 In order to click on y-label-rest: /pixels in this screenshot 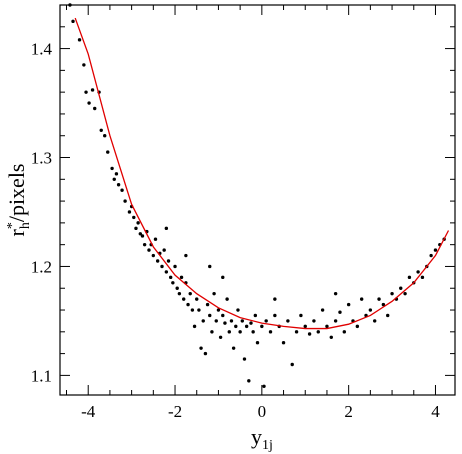, I will do `click(16, 193)`.